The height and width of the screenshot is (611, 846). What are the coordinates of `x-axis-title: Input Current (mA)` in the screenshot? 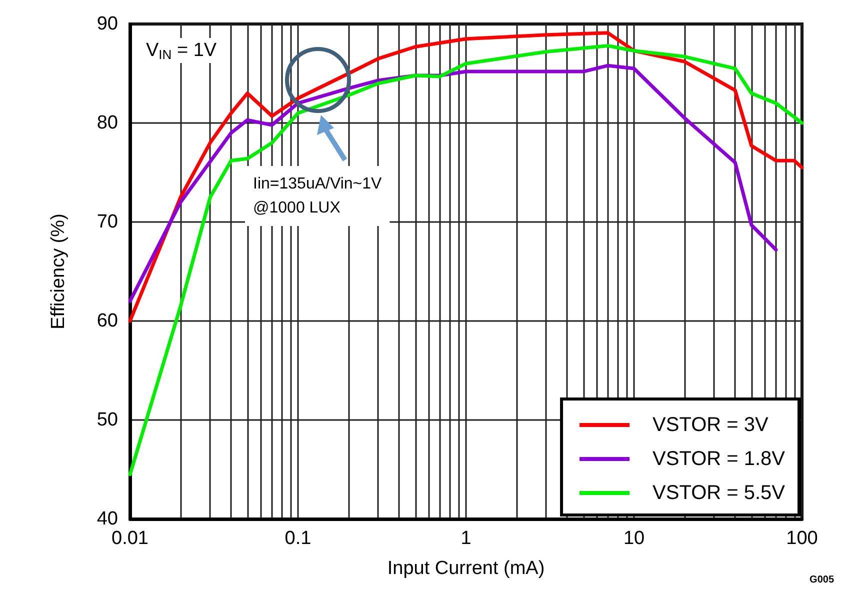 It's located at (466, 568).